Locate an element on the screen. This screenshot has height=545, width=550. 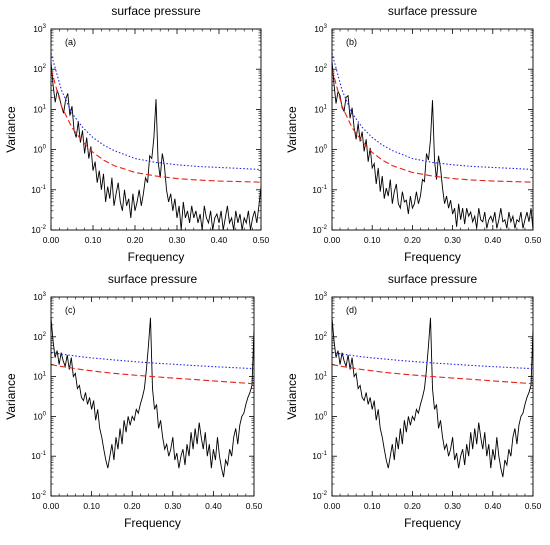
panel-label: (c) is located at coordinates (70, 310).